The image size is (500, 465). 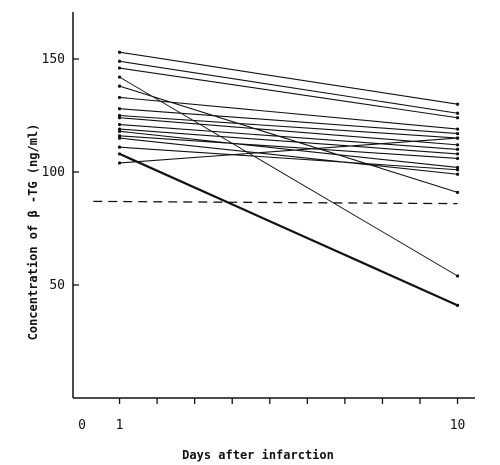 I want to click on y-axis-title: Concentration of β -TG (ng/ml), so click(x=33, y=232).